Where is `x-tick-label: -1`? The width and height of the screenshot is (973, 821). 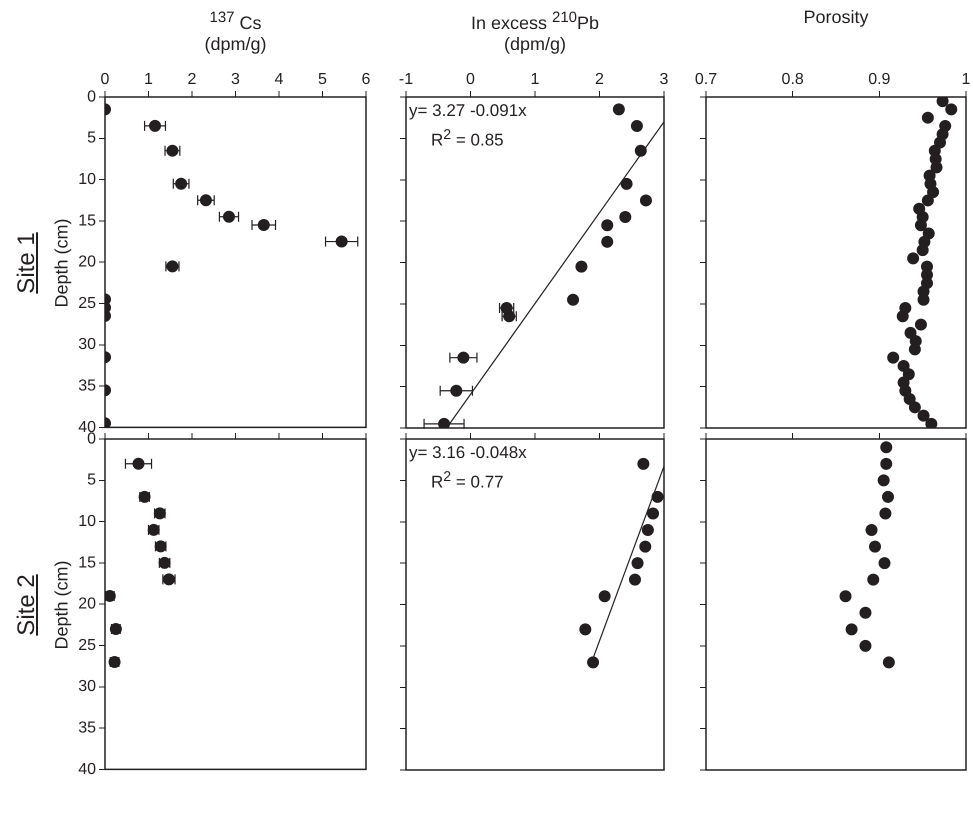 x-tick-label: -1 is located at coordinates (406, 79).